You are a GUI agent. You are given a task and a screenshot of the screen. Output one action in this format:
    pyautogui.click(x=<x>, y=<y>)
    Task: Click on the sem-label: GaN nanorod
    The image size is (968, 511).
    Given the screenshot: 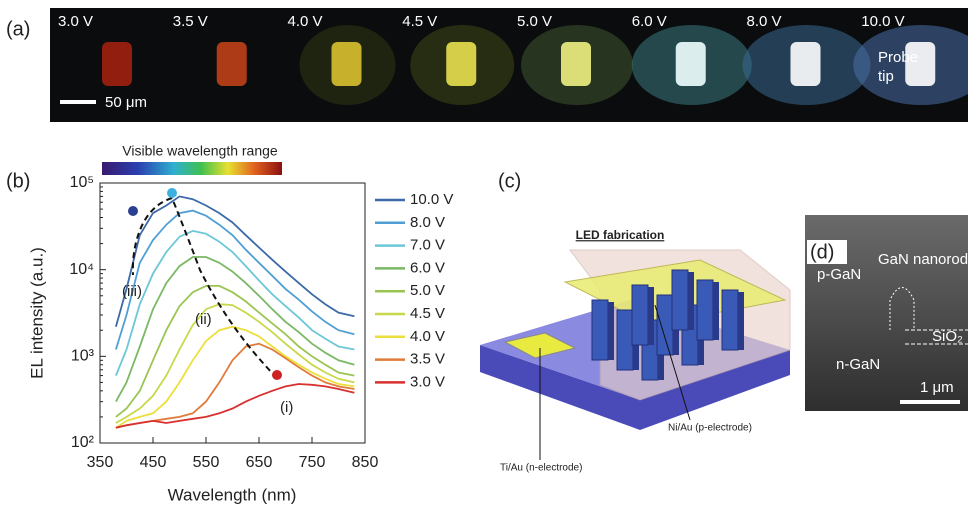 What is the action you would take?
    pyautogui.click(x=923, y=259)
    